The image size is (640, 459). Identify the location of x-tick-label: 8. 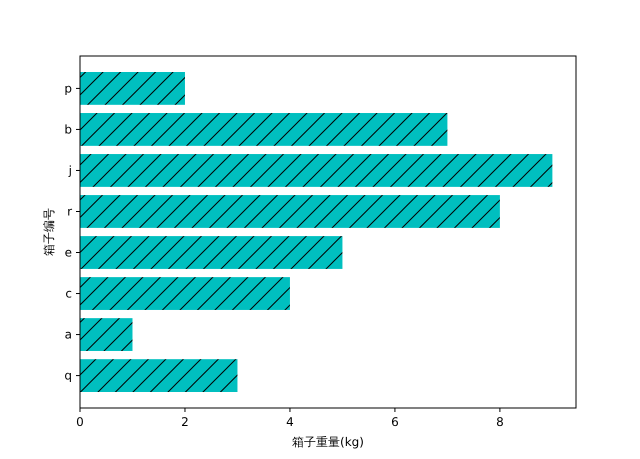
(500, 422).